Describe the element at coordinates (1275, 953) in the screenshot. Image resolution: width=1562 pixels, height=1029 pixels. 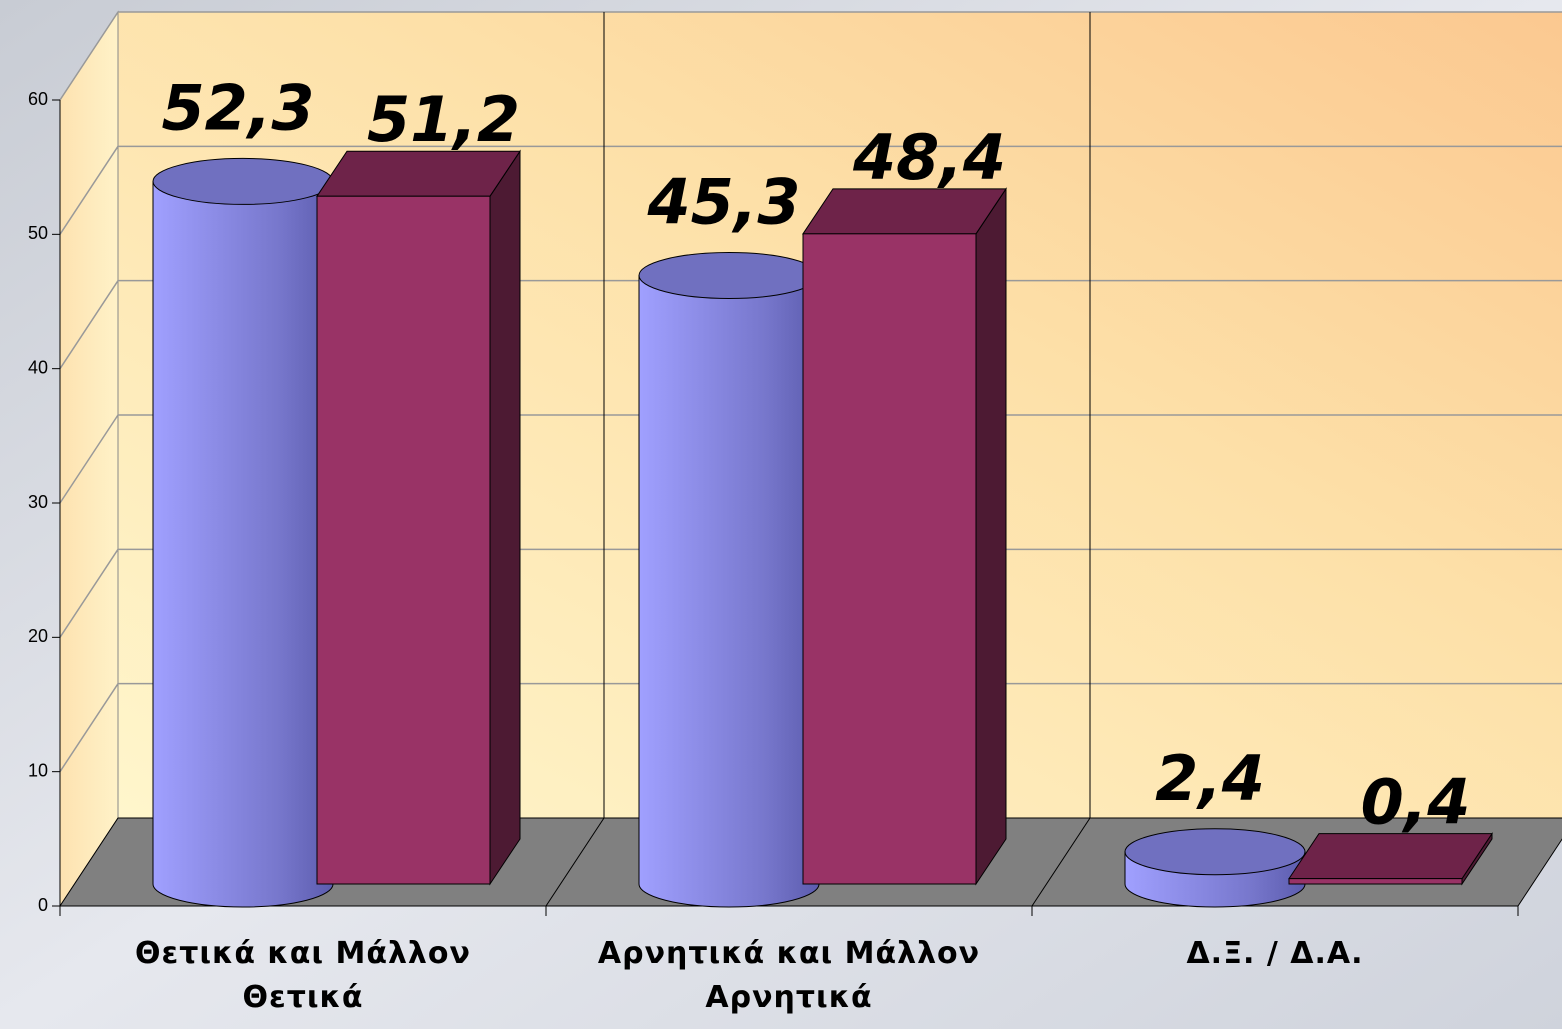
I see `x-tick-label: Δ.Ξ. / Δ.Α.` at that location.